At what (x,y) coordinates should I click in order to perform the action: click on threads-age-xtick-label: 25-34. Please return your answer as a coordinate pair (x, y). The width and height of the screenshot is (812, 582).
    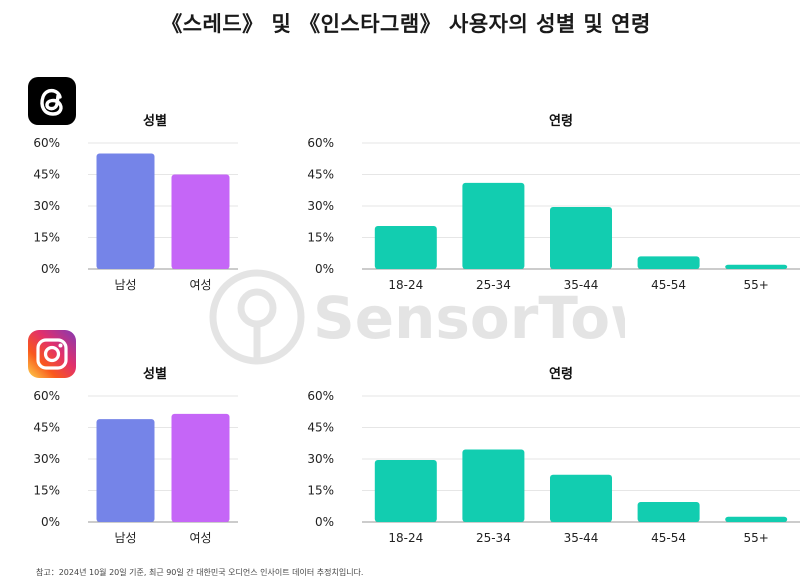
    Looking at the image, I should click on (493, 285).